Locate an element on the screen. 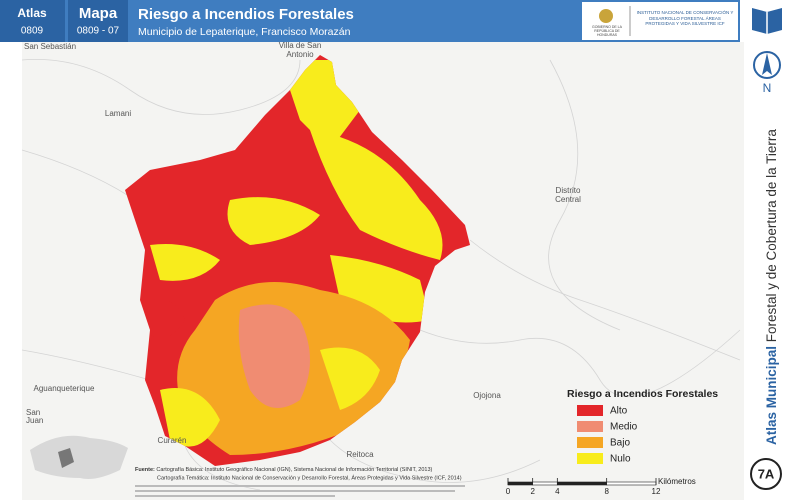  north-arrow is located at coordinates (767, 64).